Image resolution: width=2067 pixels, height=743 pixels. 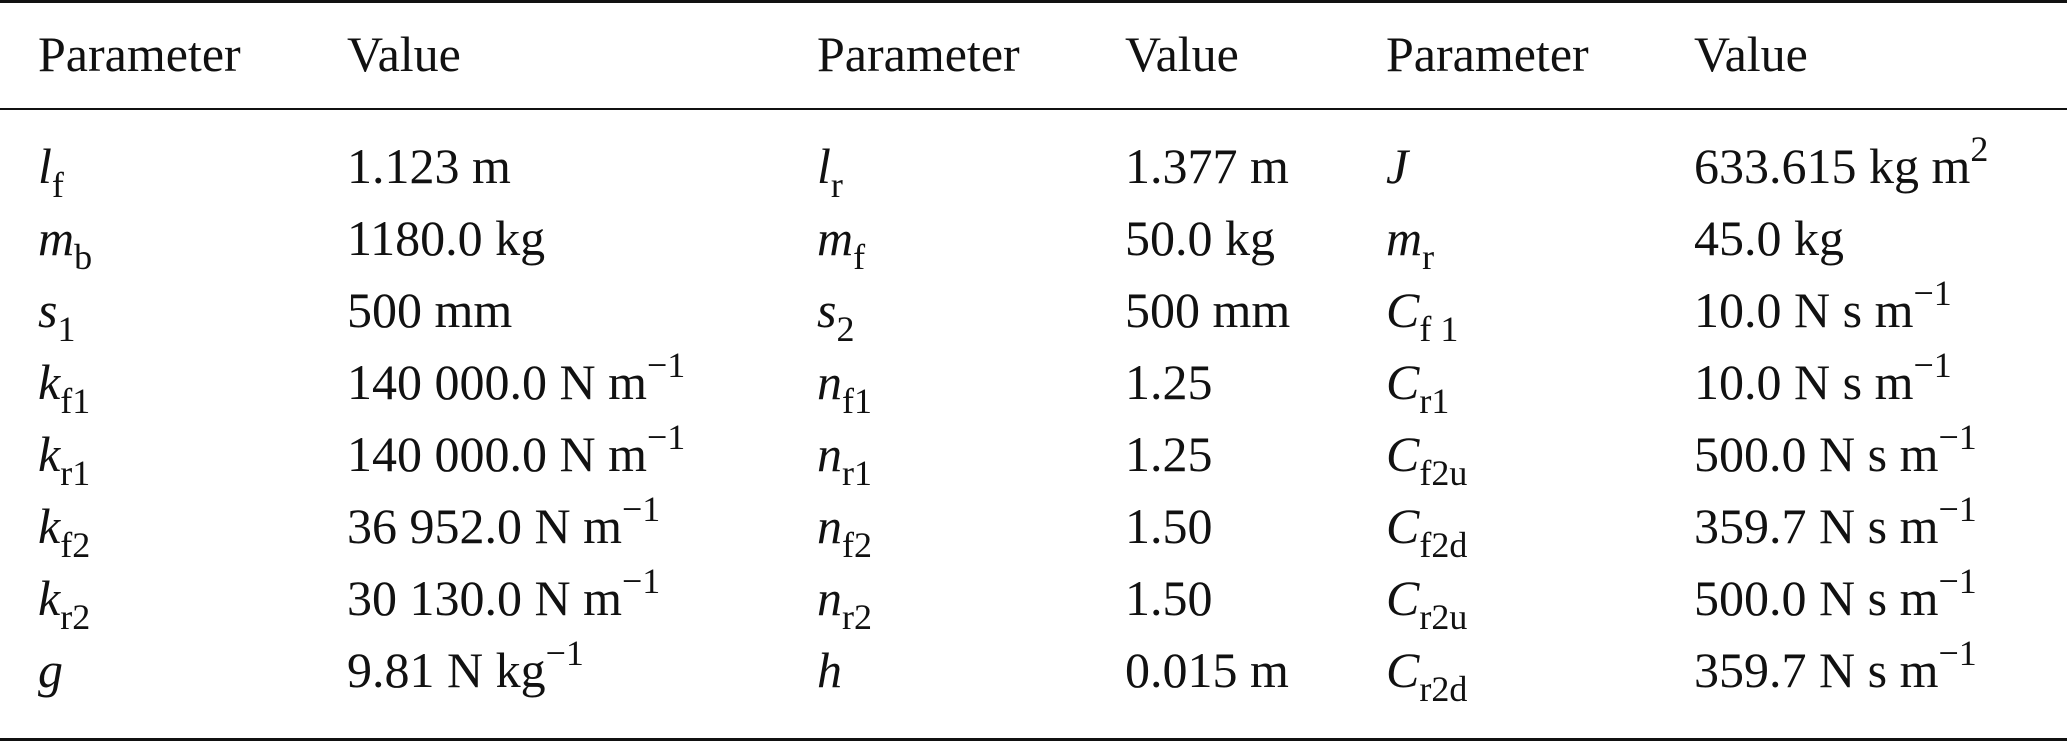 What do you see at coordinates (1033, 383) in the screenshot?
I see `table-row: kf1 140 000.0 N m−1 nf1 1.25 Cr1 10.0 N s m−1` at bounding box center [1033, 383].